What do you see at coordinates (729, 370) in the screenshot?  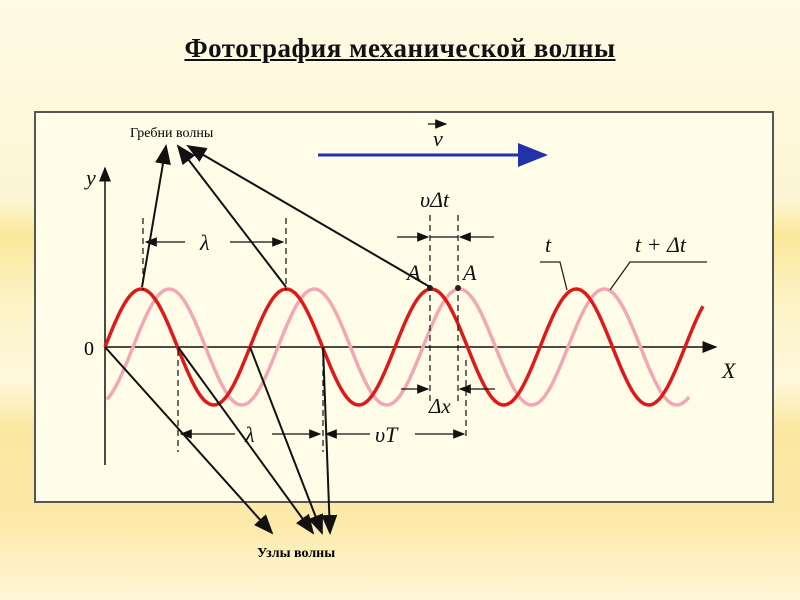 I see `x-axis-label: X` at bounding box center [729, 370].